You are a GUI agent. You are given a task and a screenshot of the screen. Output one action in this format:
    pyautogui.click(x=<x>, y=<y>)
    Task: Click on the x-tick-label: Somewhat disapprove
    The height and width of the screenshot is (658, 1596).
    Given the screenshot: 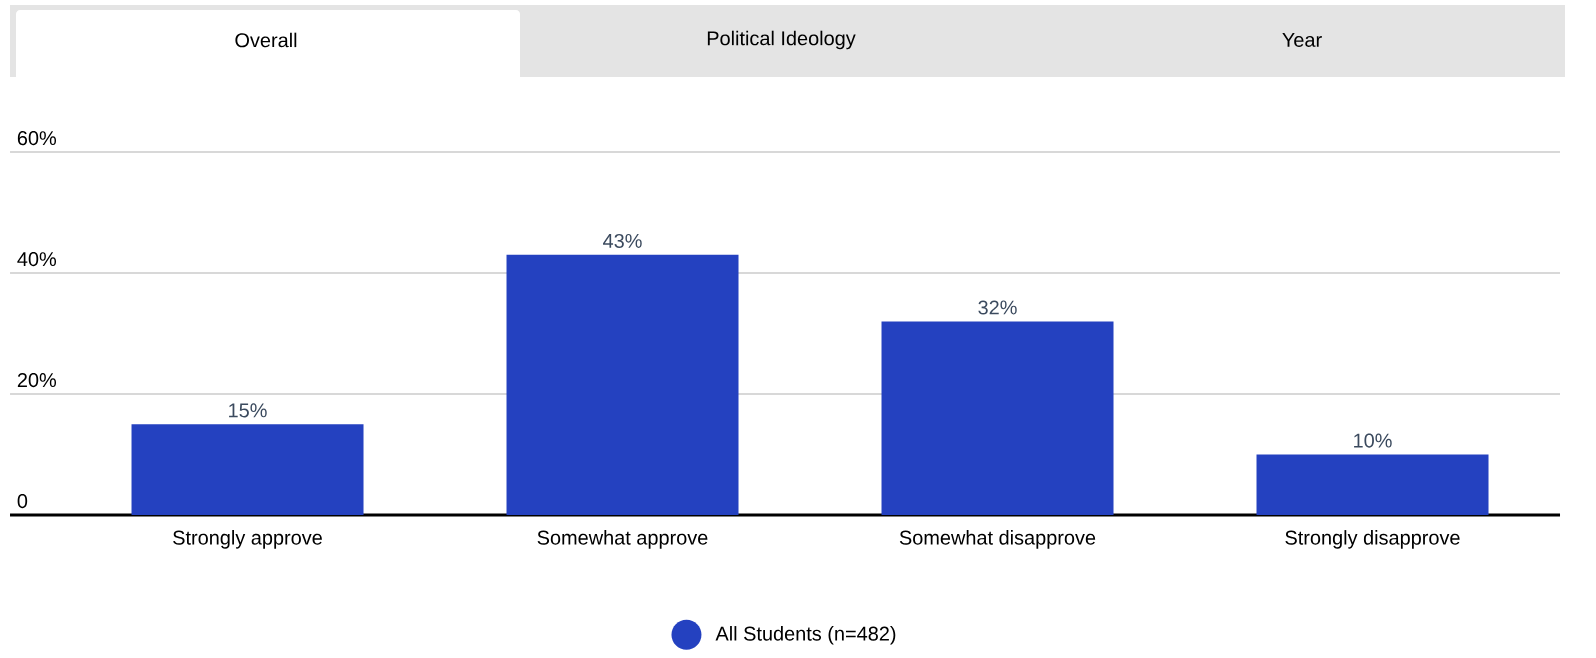 What is the action you would take?
    pyautogui.click(x=997, y=539)
    